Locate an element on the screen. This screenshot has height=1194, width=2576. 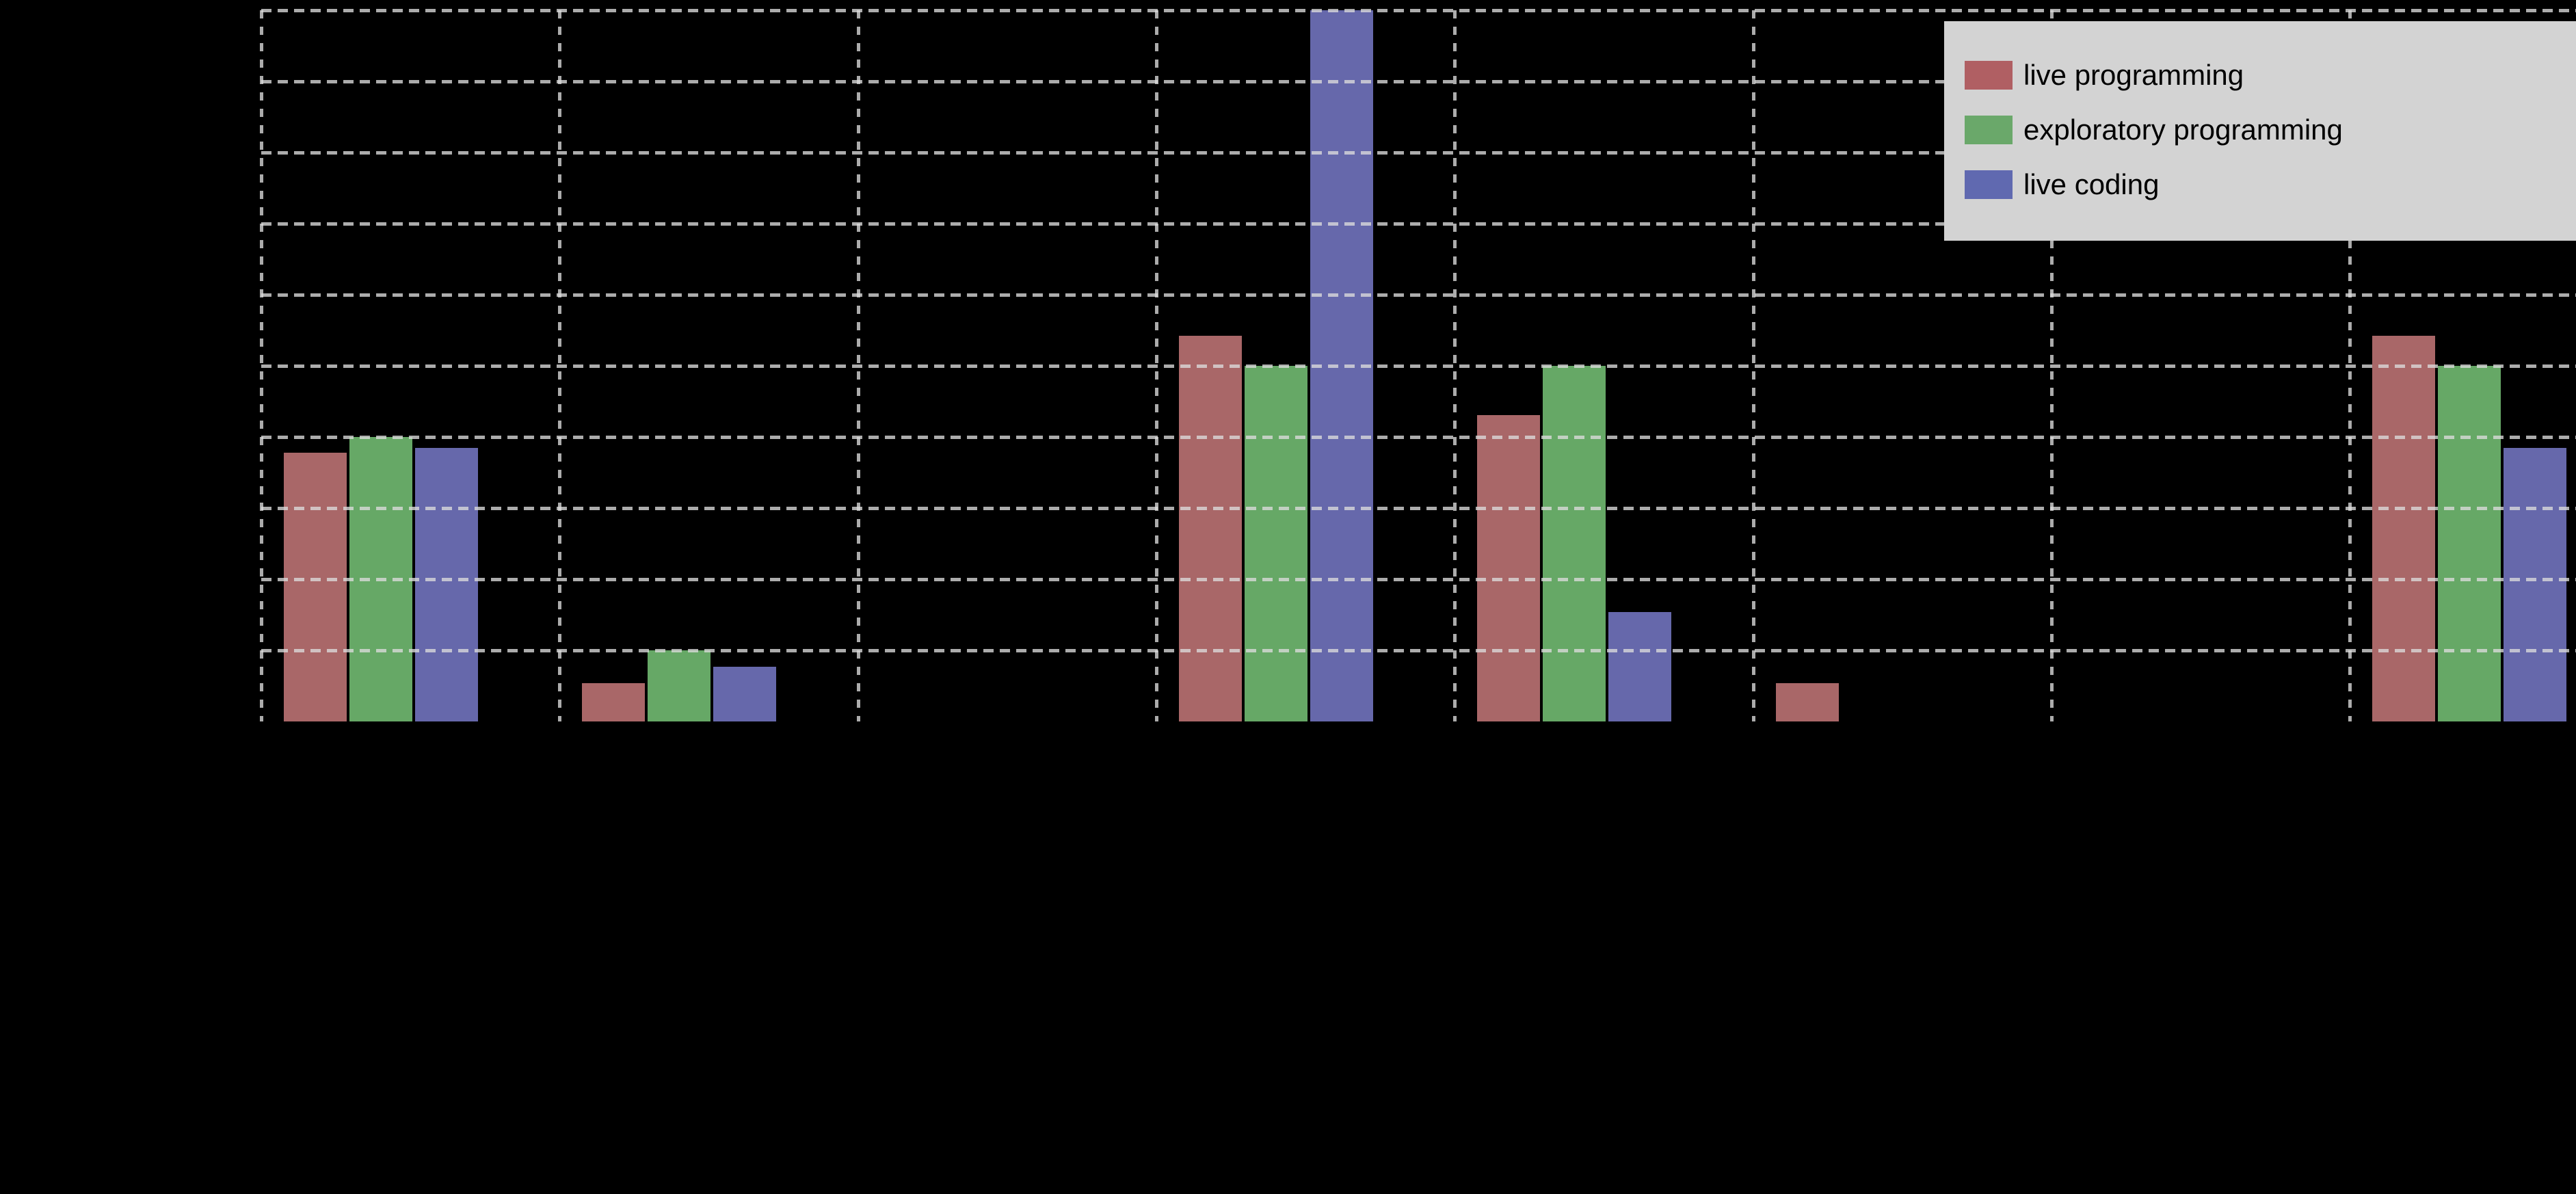
legend-label-live-coding: live coding is located at coordinates (2091, 184).